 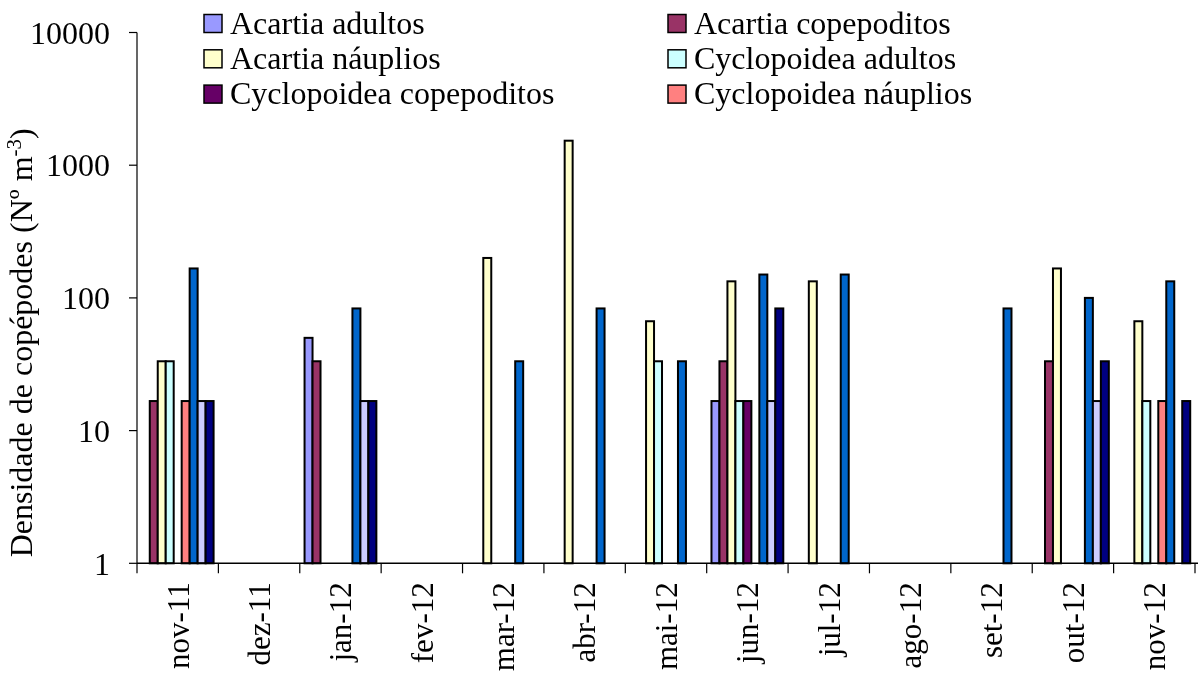 I want to click on y-tick-label: 10, so click(x=94, y=430).